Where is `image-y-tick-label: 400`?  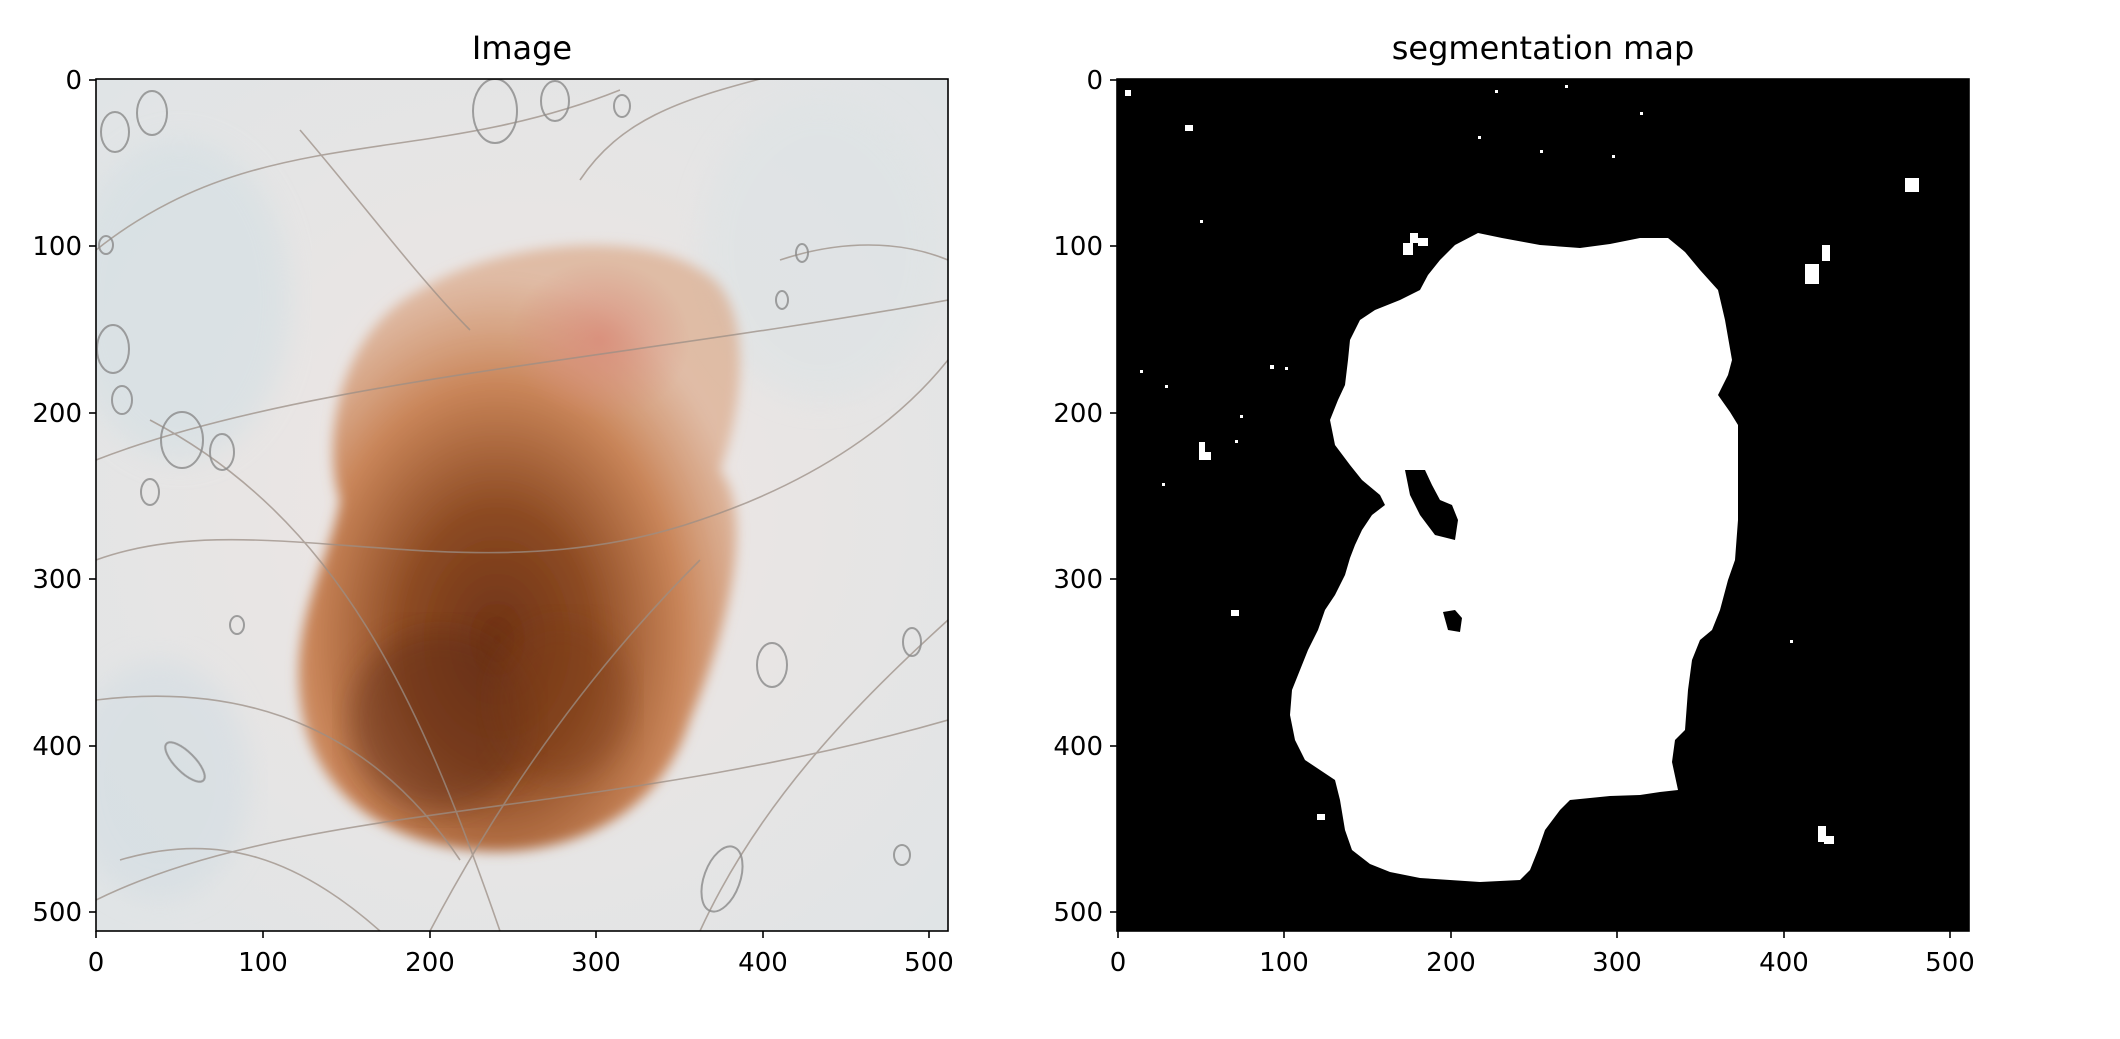
image-y-tick-label: 400 is located at coordinates (57, 747).